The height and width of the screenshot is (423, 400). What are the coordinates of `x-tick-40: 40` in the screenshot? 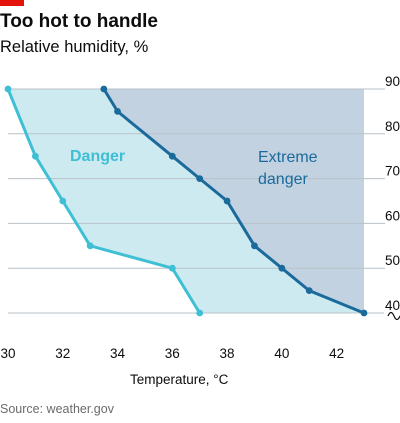 It's located at (281, 353).